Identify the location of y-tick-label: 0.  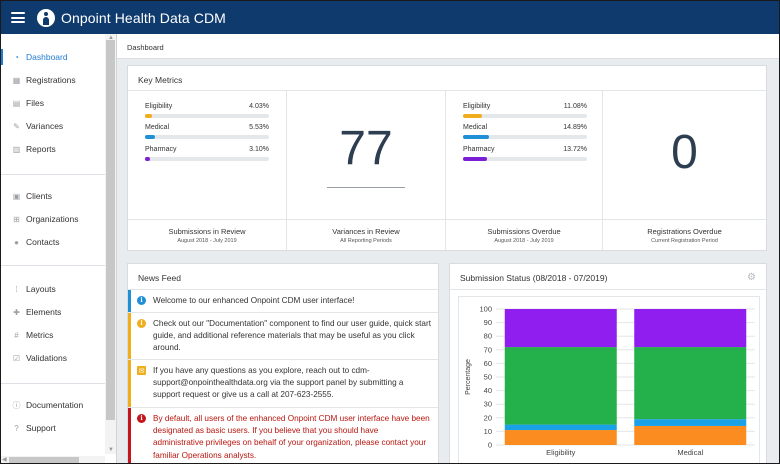
(490, 445).